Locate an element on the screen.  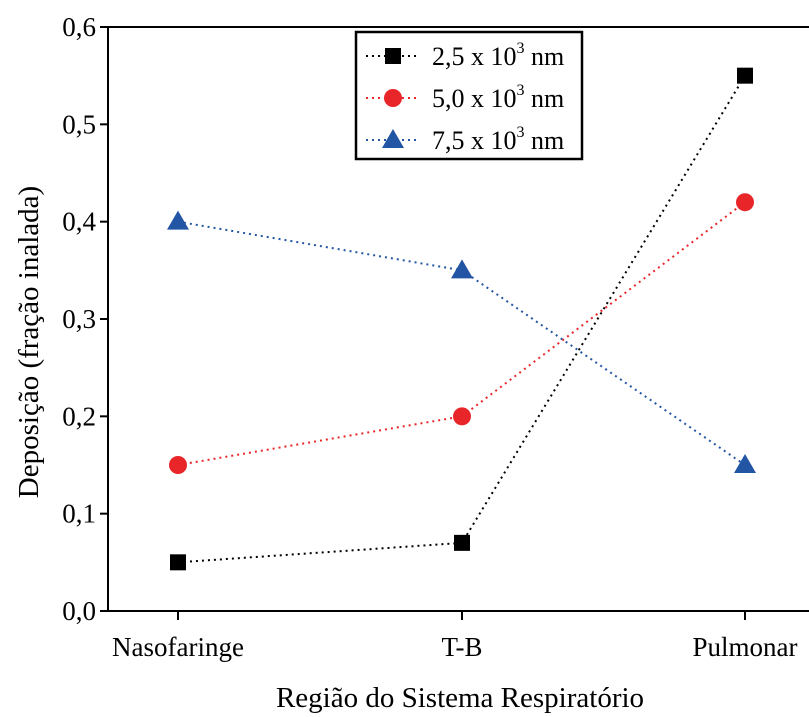
y-tick-label: 0,4 is located at coordinates (79, 222).